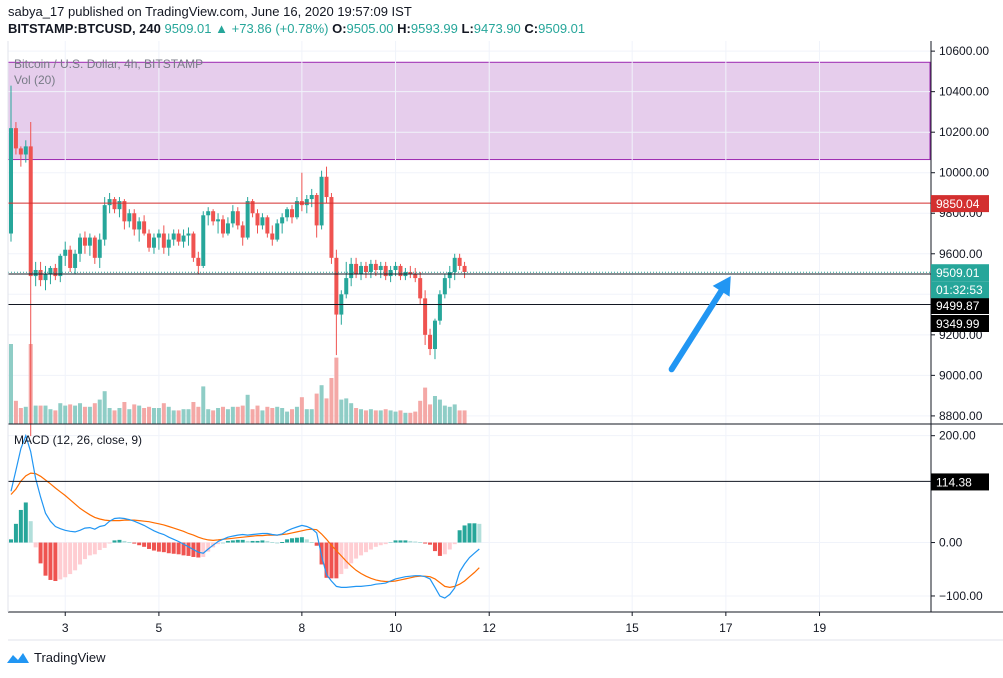  I want to click on close-label: C:, so click(531, 28).